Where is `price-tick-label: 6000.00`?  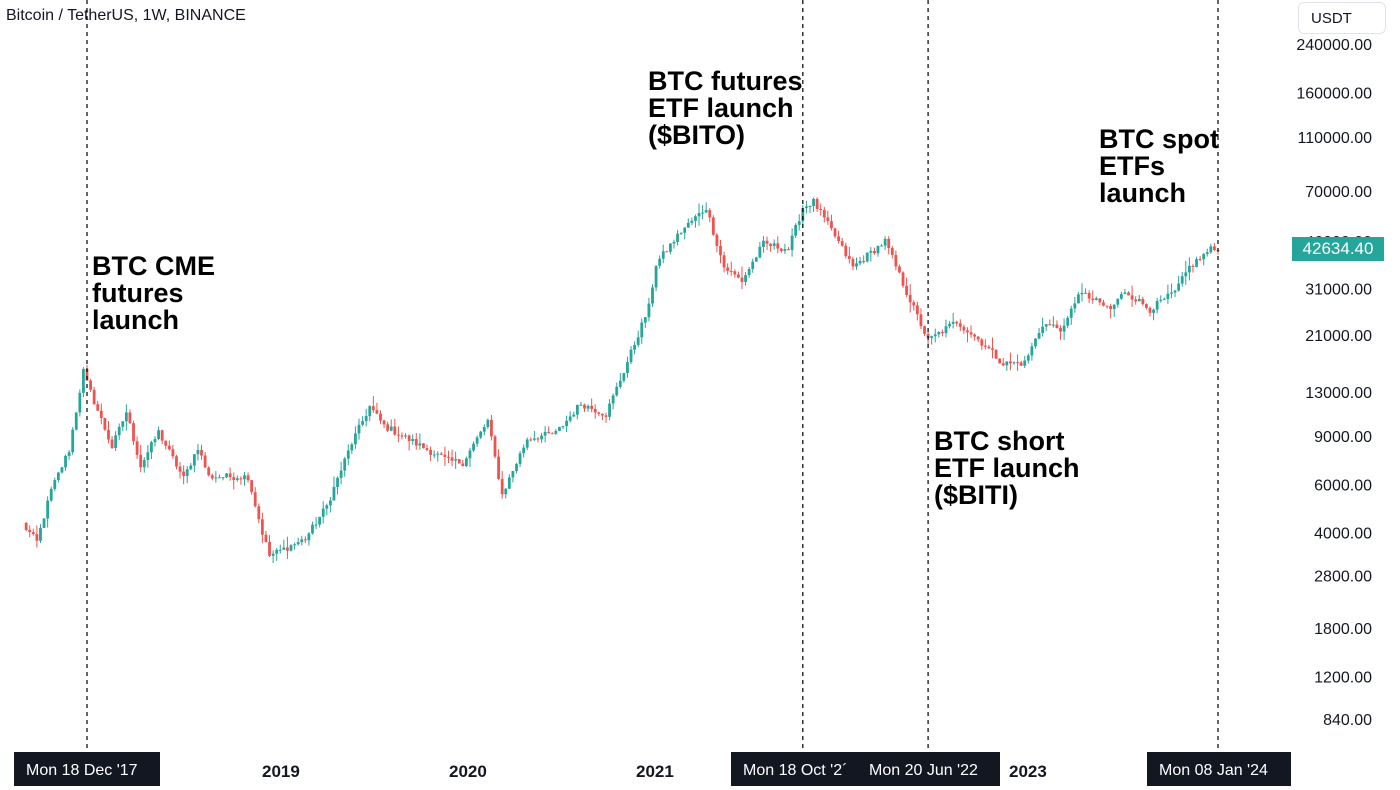
price-tick-label: 6000.00 is located at coordinates (1343, 485).